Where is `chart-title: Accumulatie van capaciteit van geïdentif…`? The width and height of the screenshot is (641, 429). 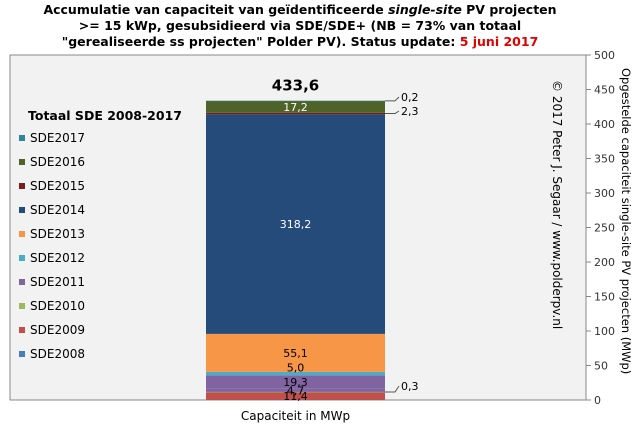 chart-title: Accumulatie van capaciteit van geïdentif… is located at coordinates (300, 25).